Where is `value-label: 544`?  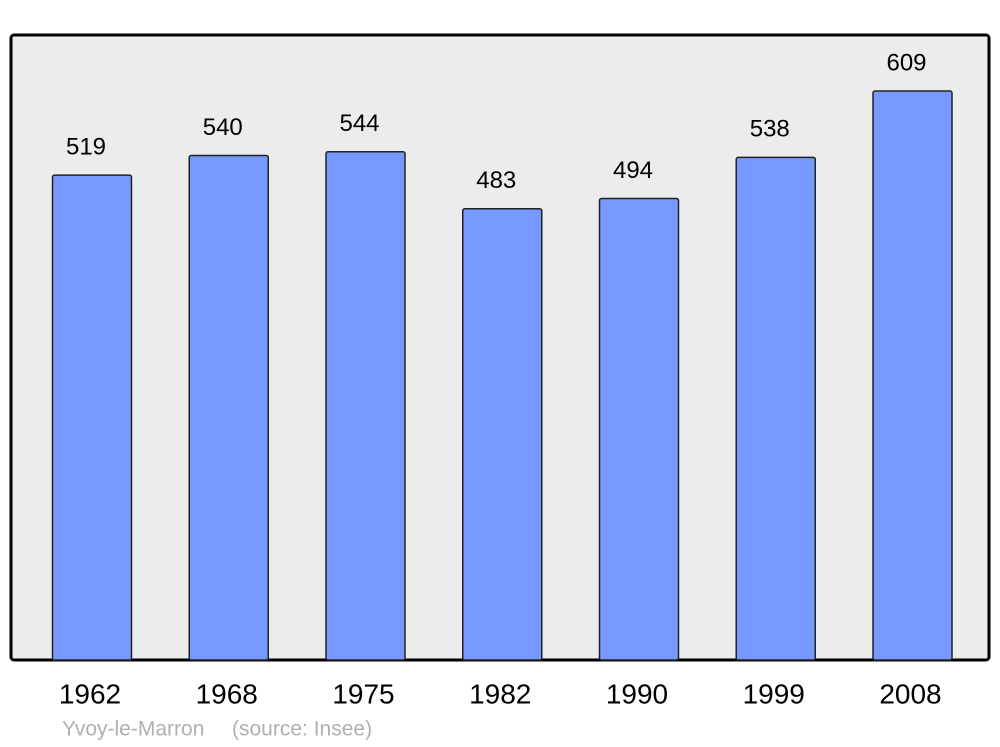 value-label: 544 is located at coordinates (359, 123).